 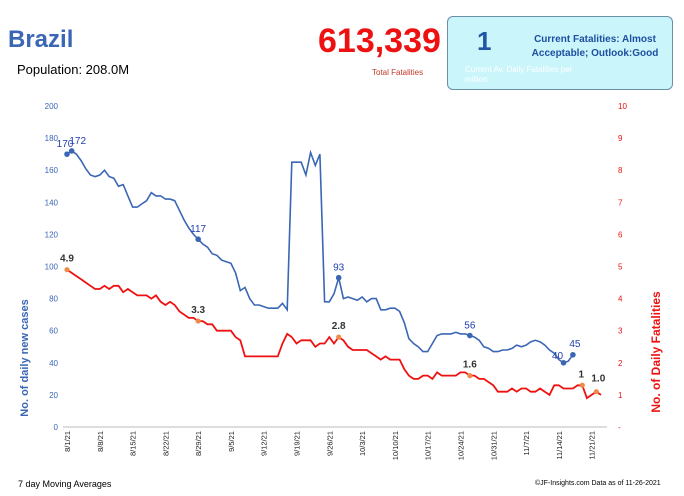 What do you see at coordinates (165, 443) in the screenshot?
I see `x-tick-label: 8/22/21` at bounding box center [165, 443].